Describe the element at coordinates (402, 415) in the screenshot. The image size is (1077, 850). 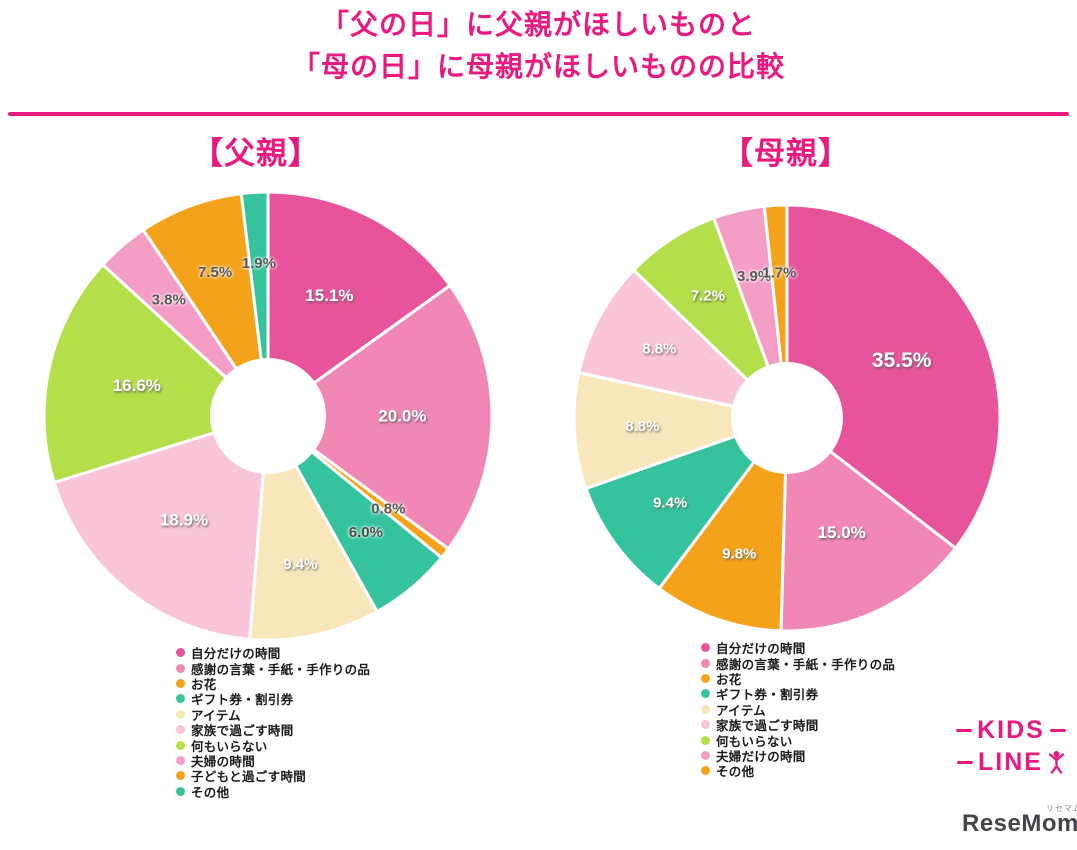
I see `pie-percent-label: 20.0%` at that location.